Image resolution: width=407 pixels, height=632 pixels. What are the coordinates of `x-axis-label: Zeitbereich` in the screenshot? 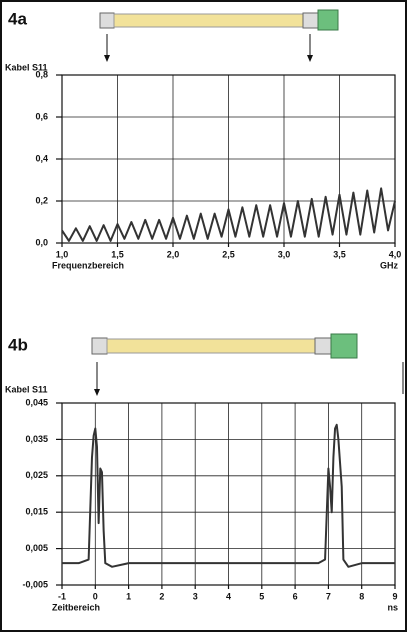 It's located at (76, 607).